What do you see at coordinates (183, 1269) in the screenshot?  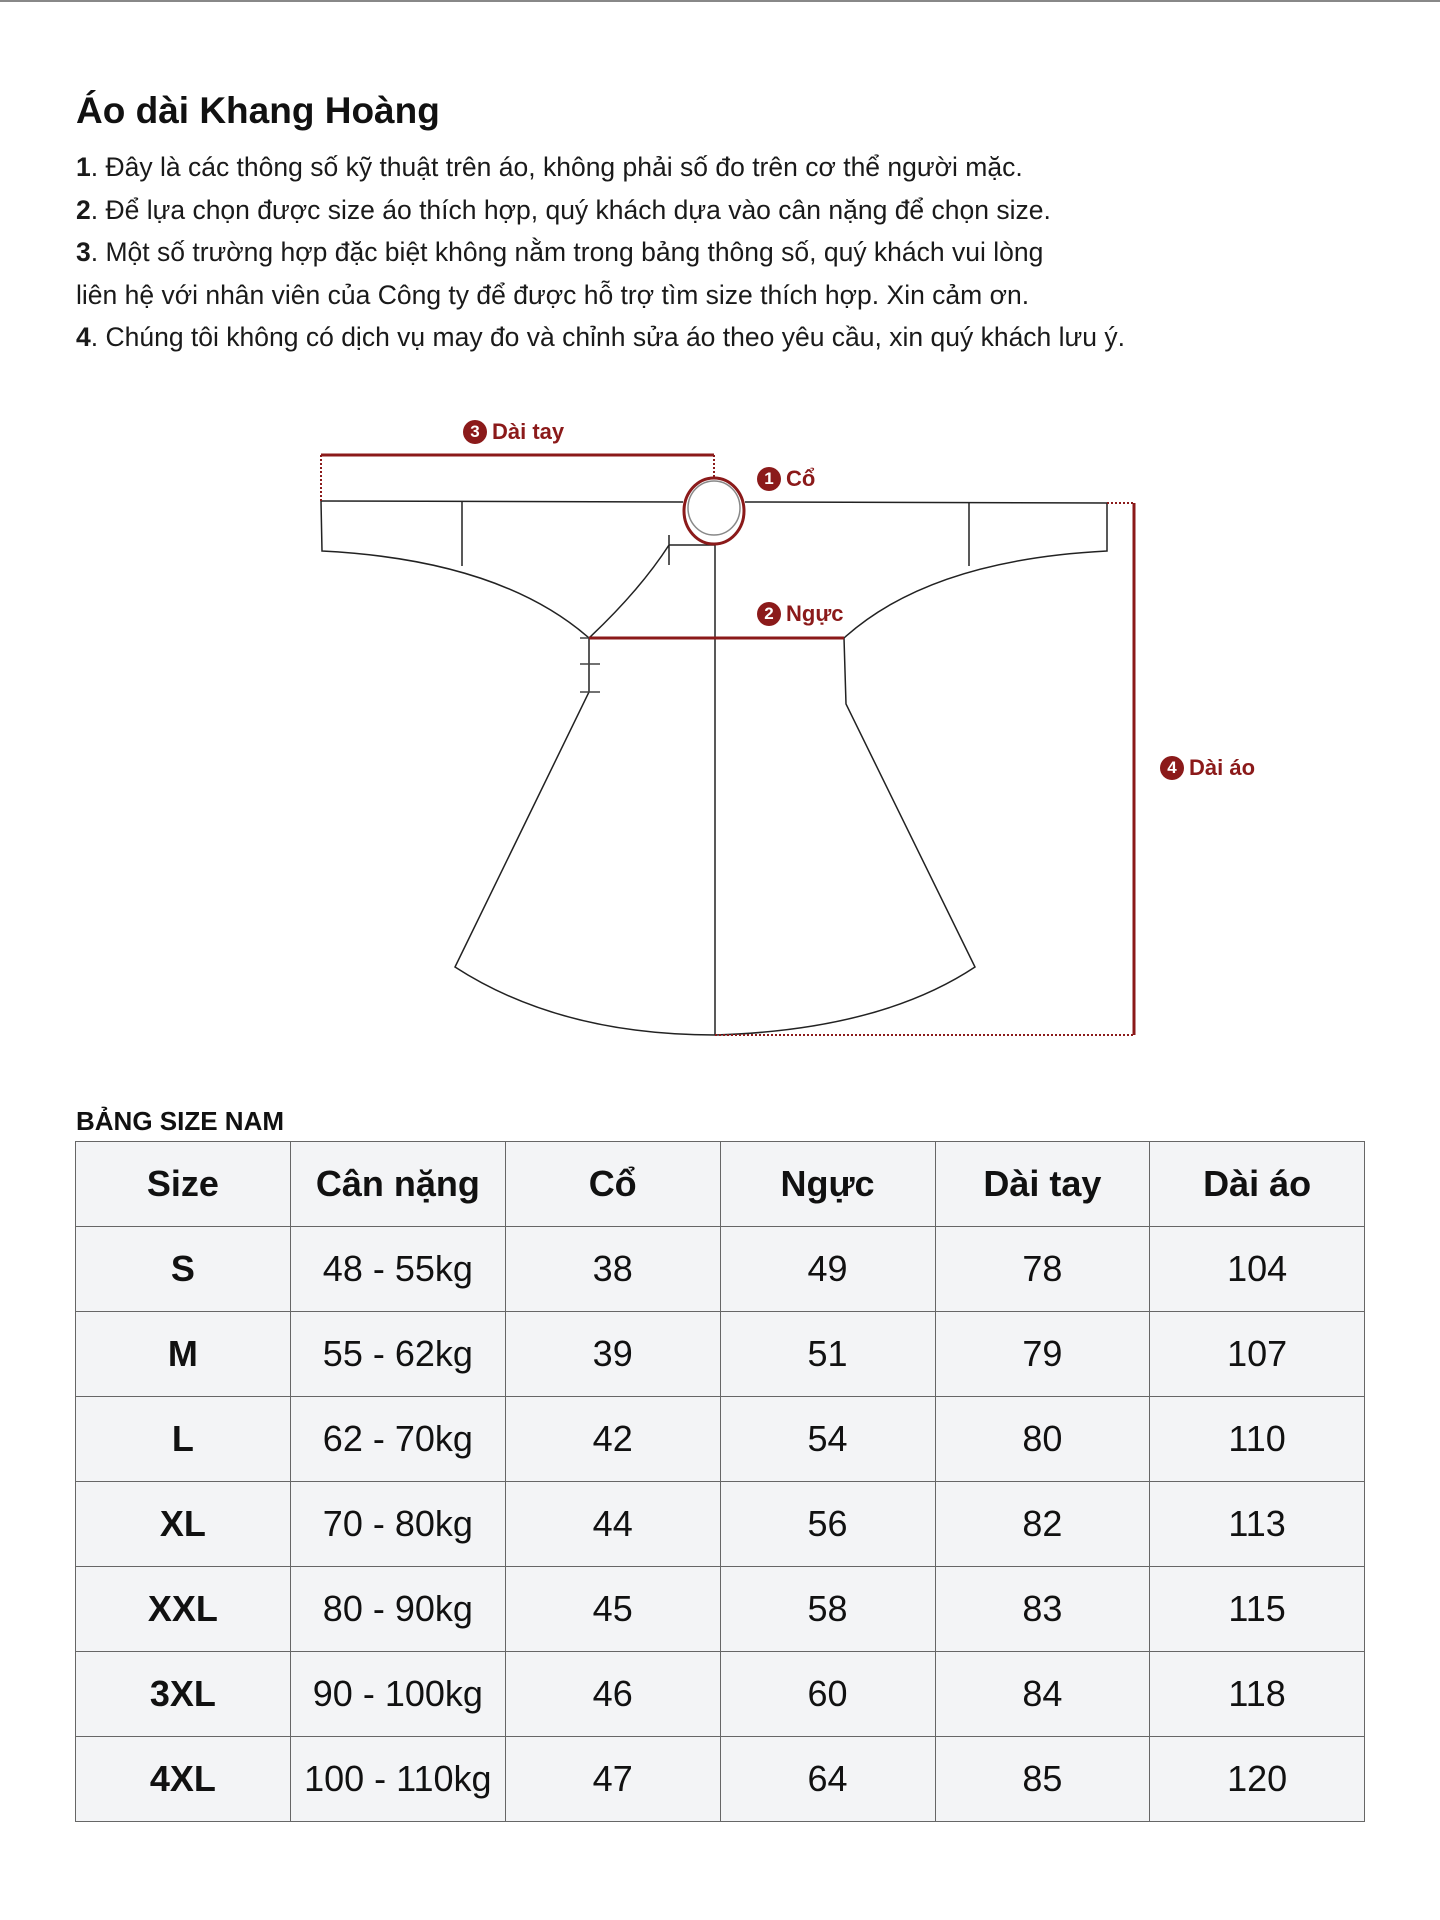 I see `size-cell: S` at bounding box center [183, 1269].